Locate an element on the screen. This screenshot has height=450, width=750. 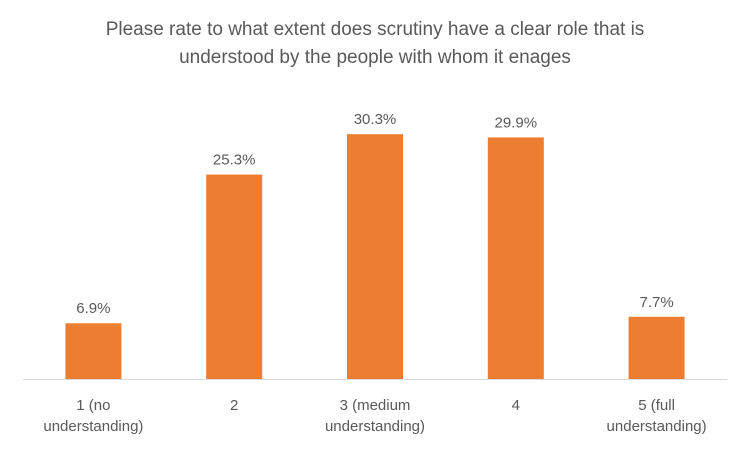
x-tick-label-line: 4 is located at coordinates (516, 405).